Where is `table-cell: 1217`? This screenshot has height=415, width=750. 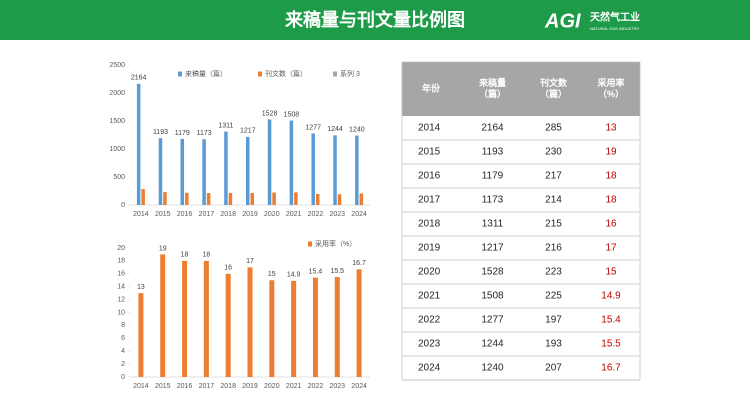 table-cell: 1217 is located at coordinates (492, 248).